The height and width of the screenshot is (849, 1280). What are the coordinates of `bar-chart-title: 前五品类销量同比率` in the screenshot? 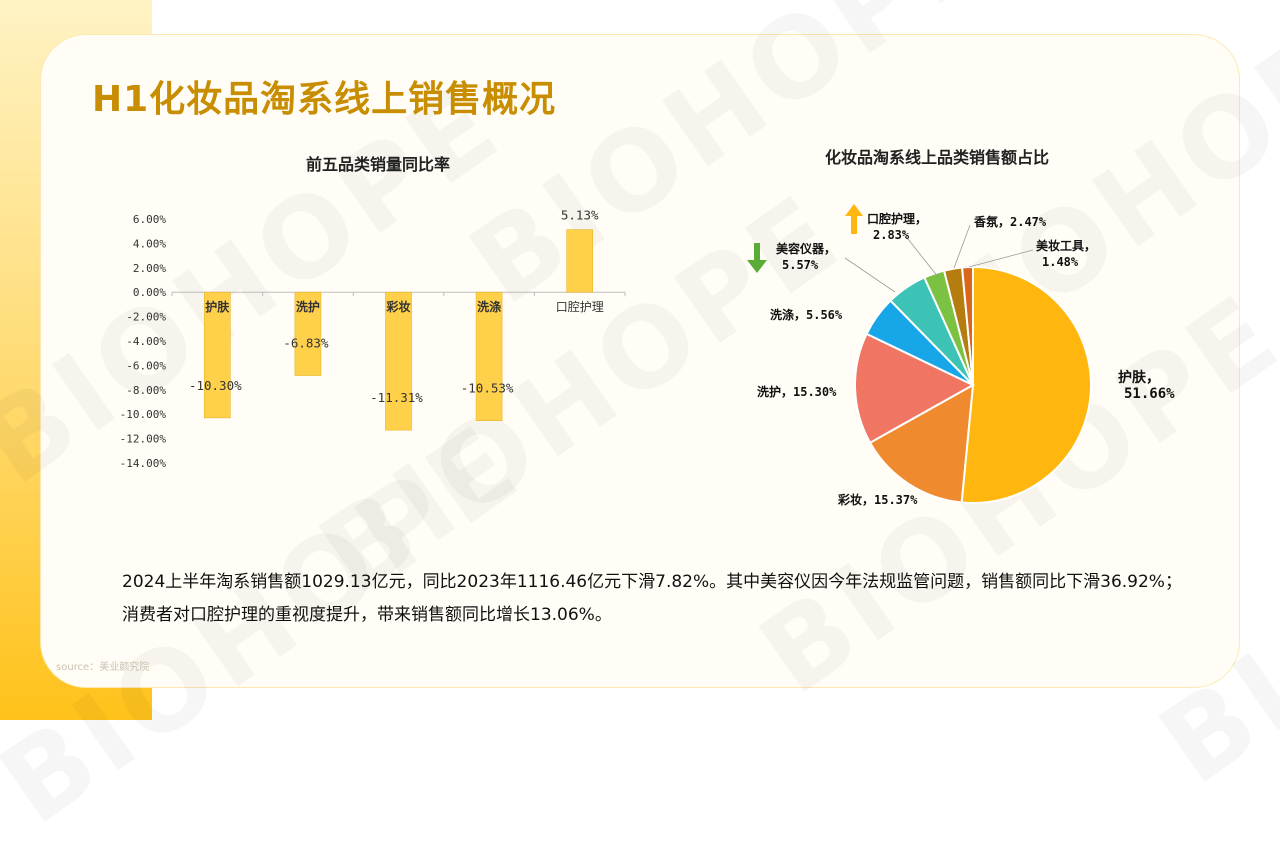 It's located at (378, 164).